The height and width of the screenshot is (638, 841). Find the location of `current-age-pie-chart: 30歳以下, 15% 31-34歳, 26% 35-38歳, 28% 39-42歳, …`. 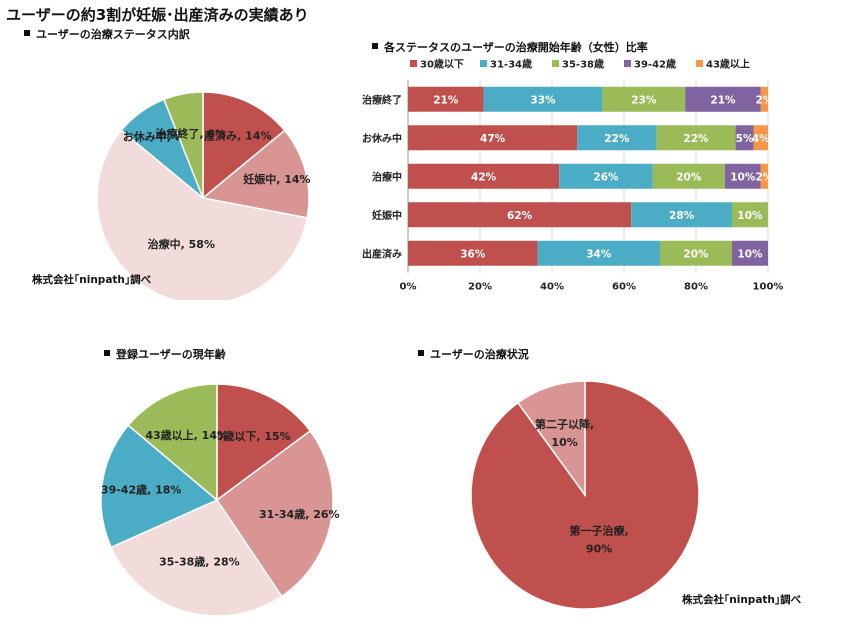

current-age-pie-chart: 30歳以下, 15% 31-34歳, 26% 35-38歳, 28% 39-42歳, … is located at coordinates (220, 500).